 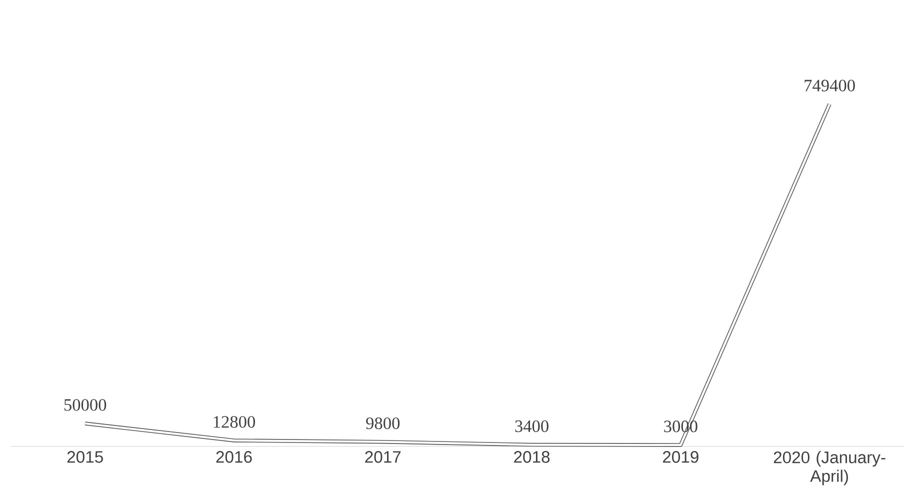 I want to click on data-label: 749400, so click(x=829, y=86).